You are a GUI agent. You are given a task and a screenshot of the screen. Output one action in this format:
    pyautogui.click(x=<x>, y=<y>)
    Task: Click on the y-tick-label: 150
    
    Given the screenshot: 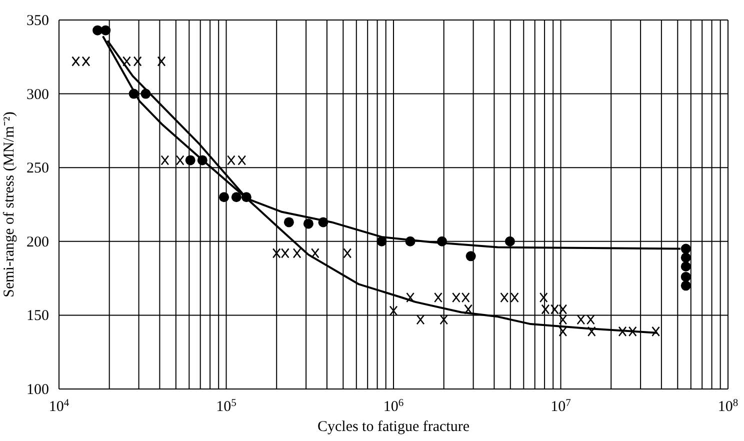 What is the action you would take?
    pyautogui.click(x=37, y=316)
    